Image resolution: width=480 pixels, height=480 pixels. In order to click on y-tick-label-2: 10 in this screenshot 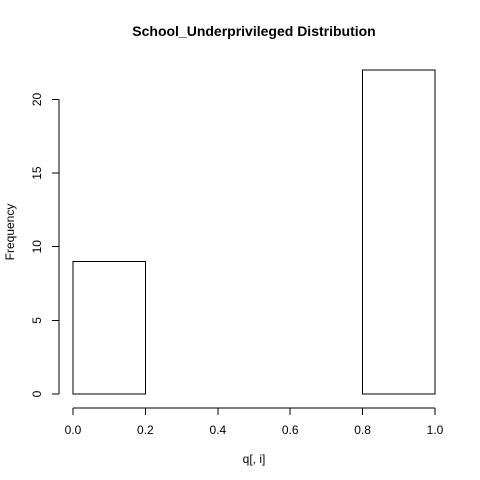, I will do `click(37, 247)`.